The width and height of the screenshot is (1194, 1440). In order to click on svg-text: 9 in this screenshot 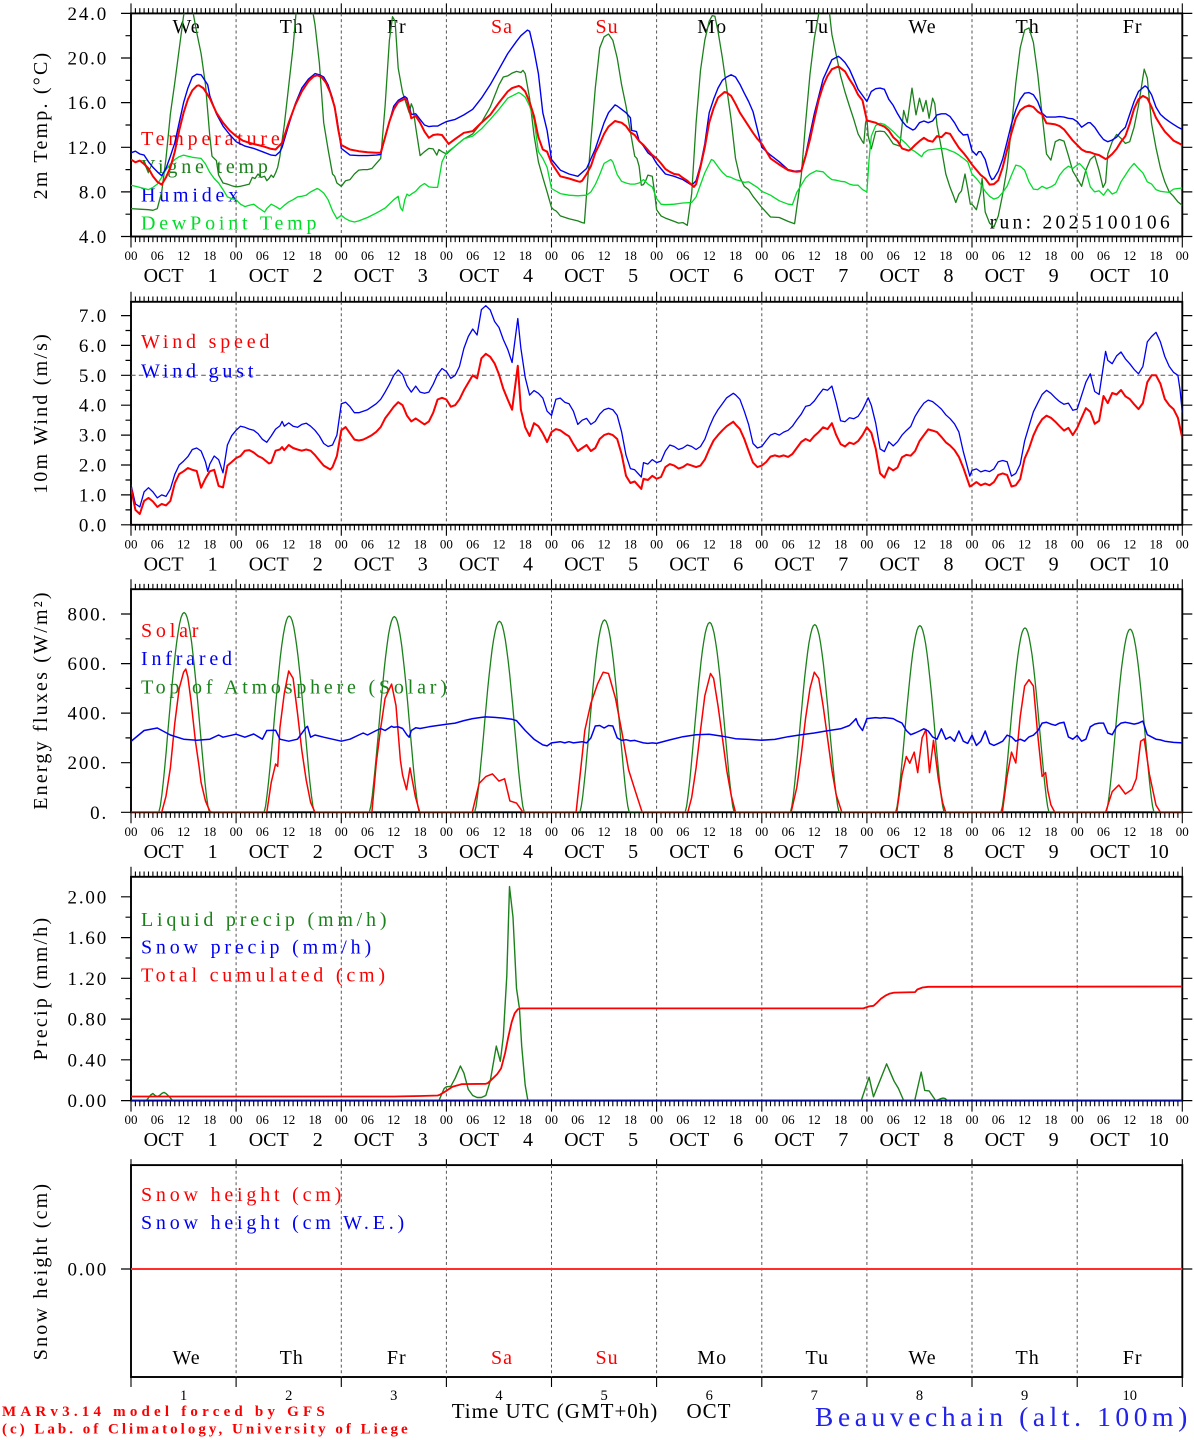, I will do `click(1024, 1396)`.